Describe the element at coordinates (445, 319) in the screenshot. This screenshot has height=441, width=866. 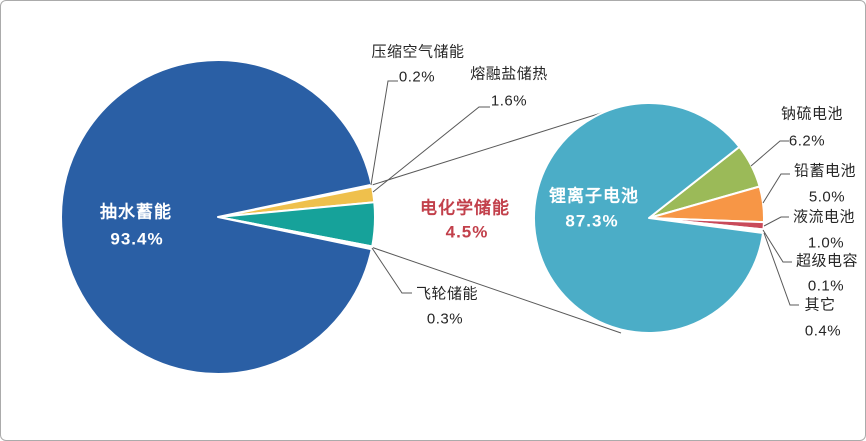
I see `value-flywheel: 0.3%` at that location.